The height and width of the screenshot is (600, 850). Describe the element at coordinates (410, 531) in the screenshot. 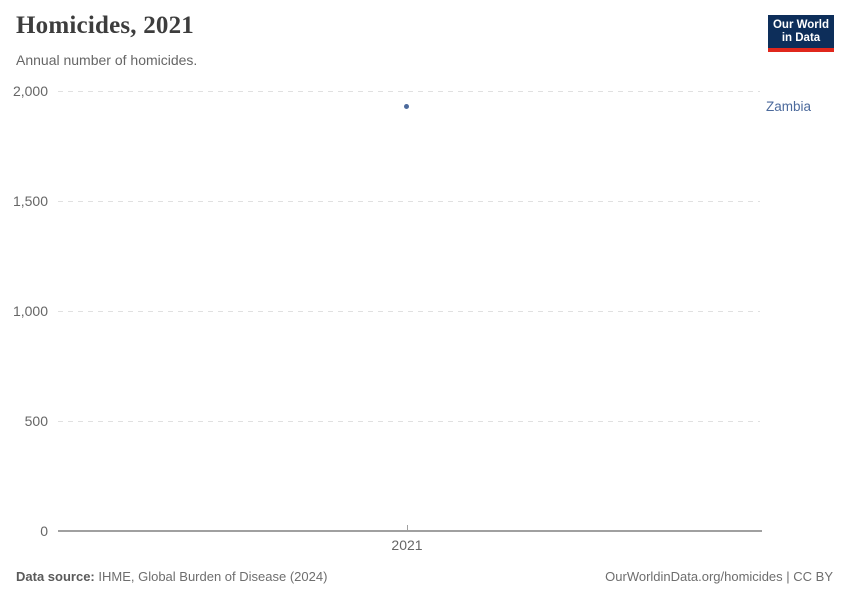

I see `x-axis-line` at that location.